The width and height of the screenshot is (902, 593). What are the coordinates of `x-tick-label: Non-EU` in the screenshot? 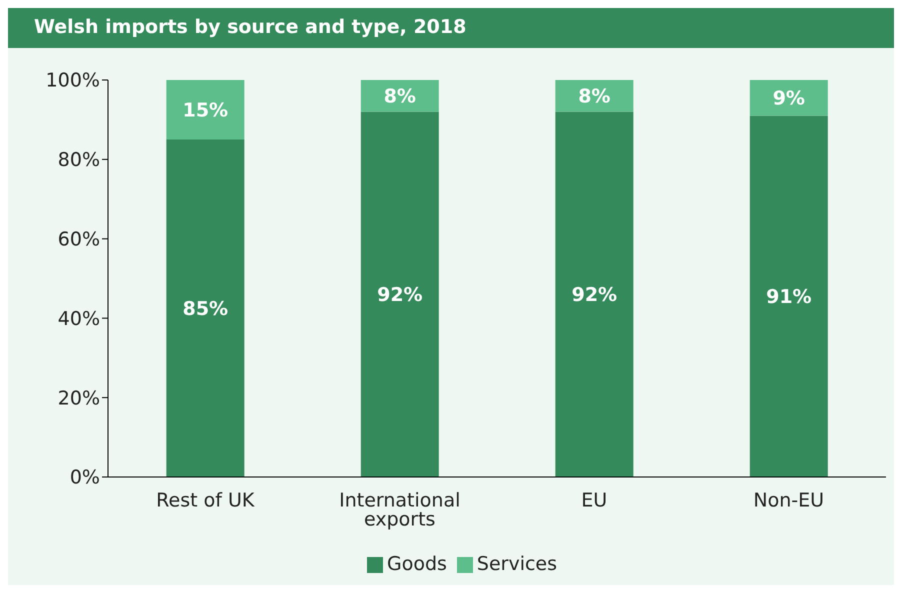 It's located at (788, 500).